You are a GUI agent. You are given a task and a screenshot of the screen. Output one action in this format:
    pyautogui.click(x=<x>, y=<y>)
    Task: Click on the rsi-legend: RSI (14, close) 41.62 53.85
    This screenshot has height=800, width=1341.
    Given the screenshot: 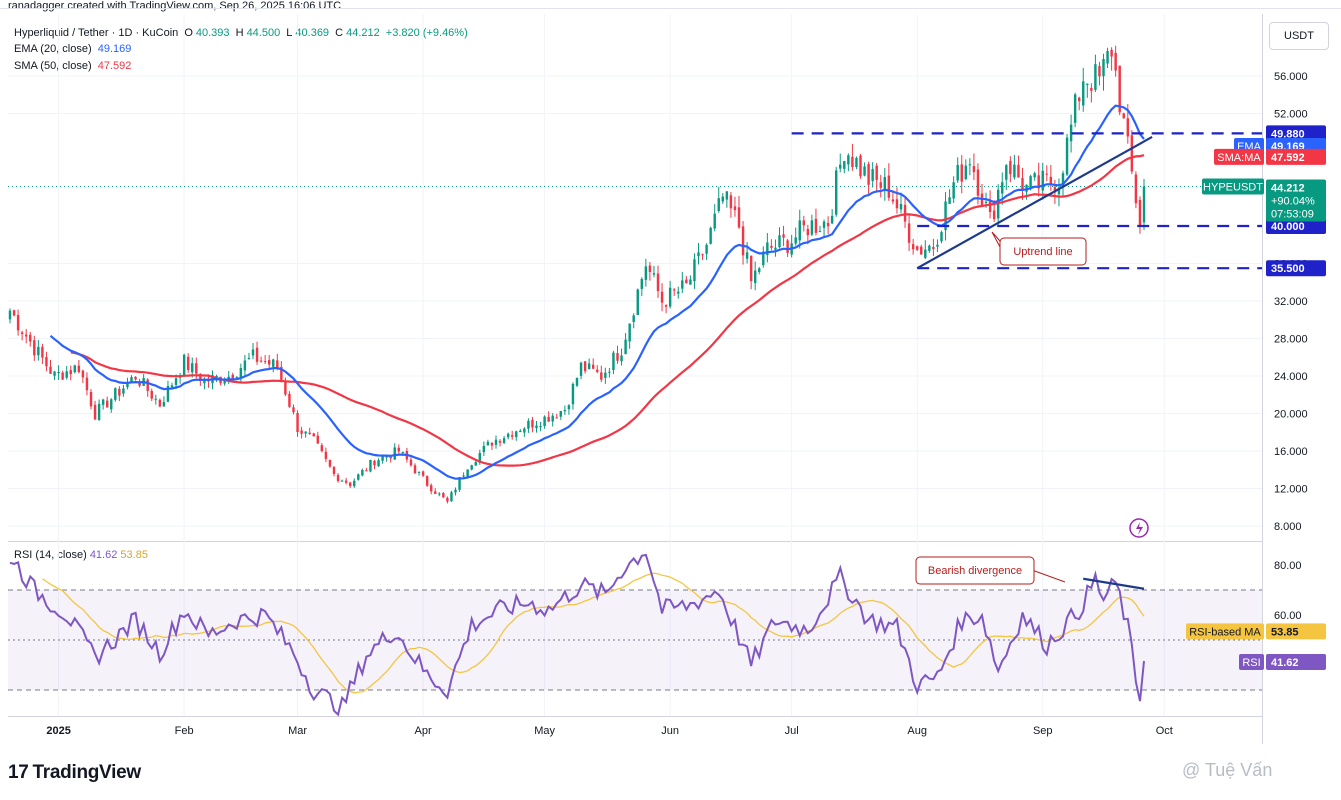 What is the action you would take?
    pyautogui.click(x=81, y=555)
    